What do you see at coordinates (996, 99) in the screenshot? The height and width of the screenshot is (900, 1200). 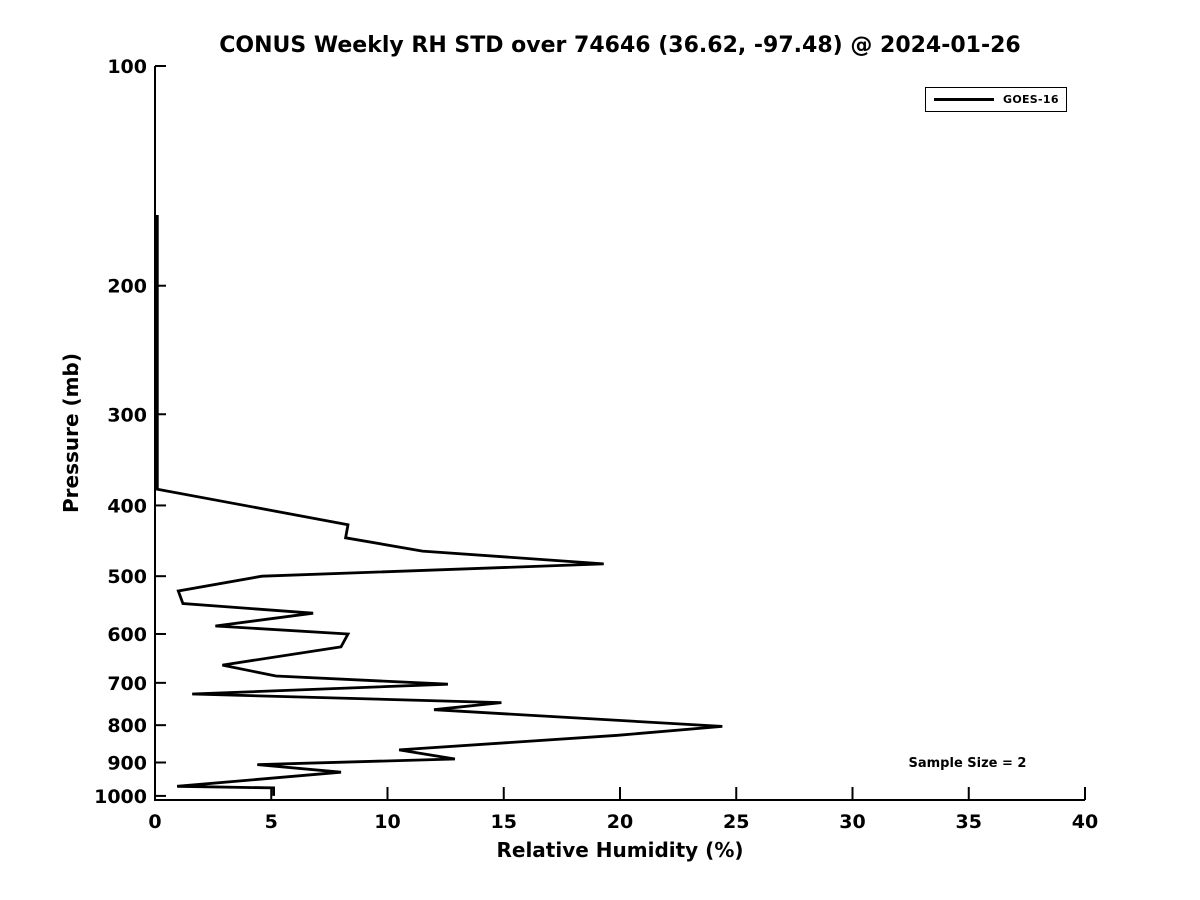 I see `legend: GOES-16` at bounding box center [996, 99].